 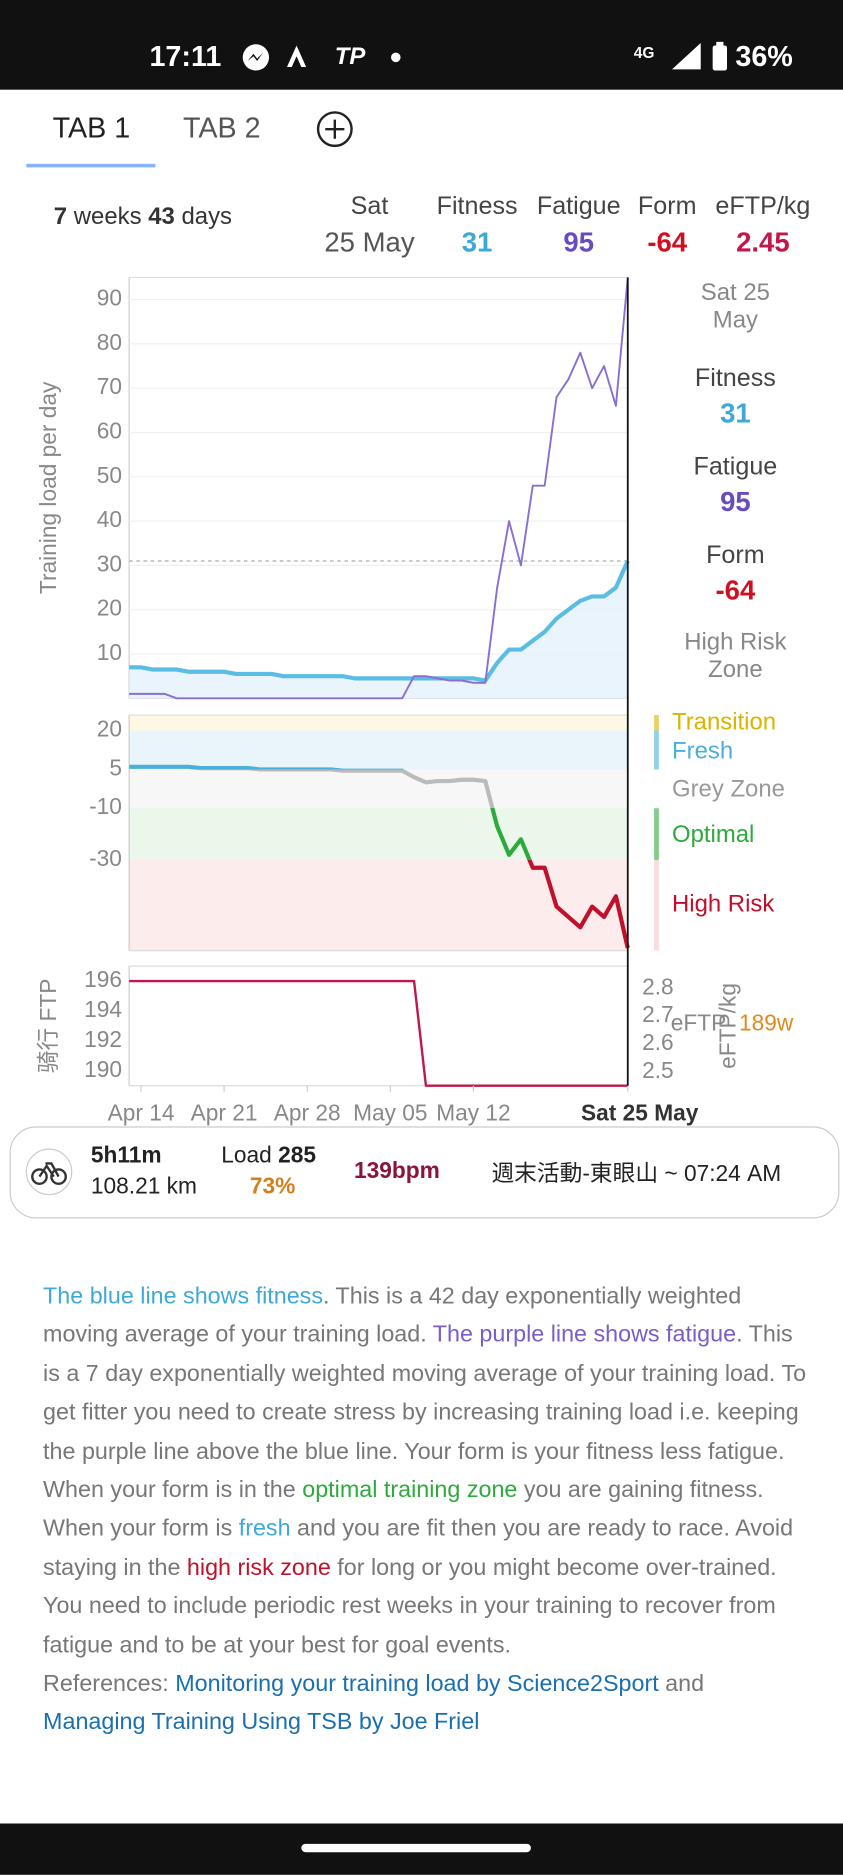 I want to click on references-label: References:, so click(x=109, y=1683).